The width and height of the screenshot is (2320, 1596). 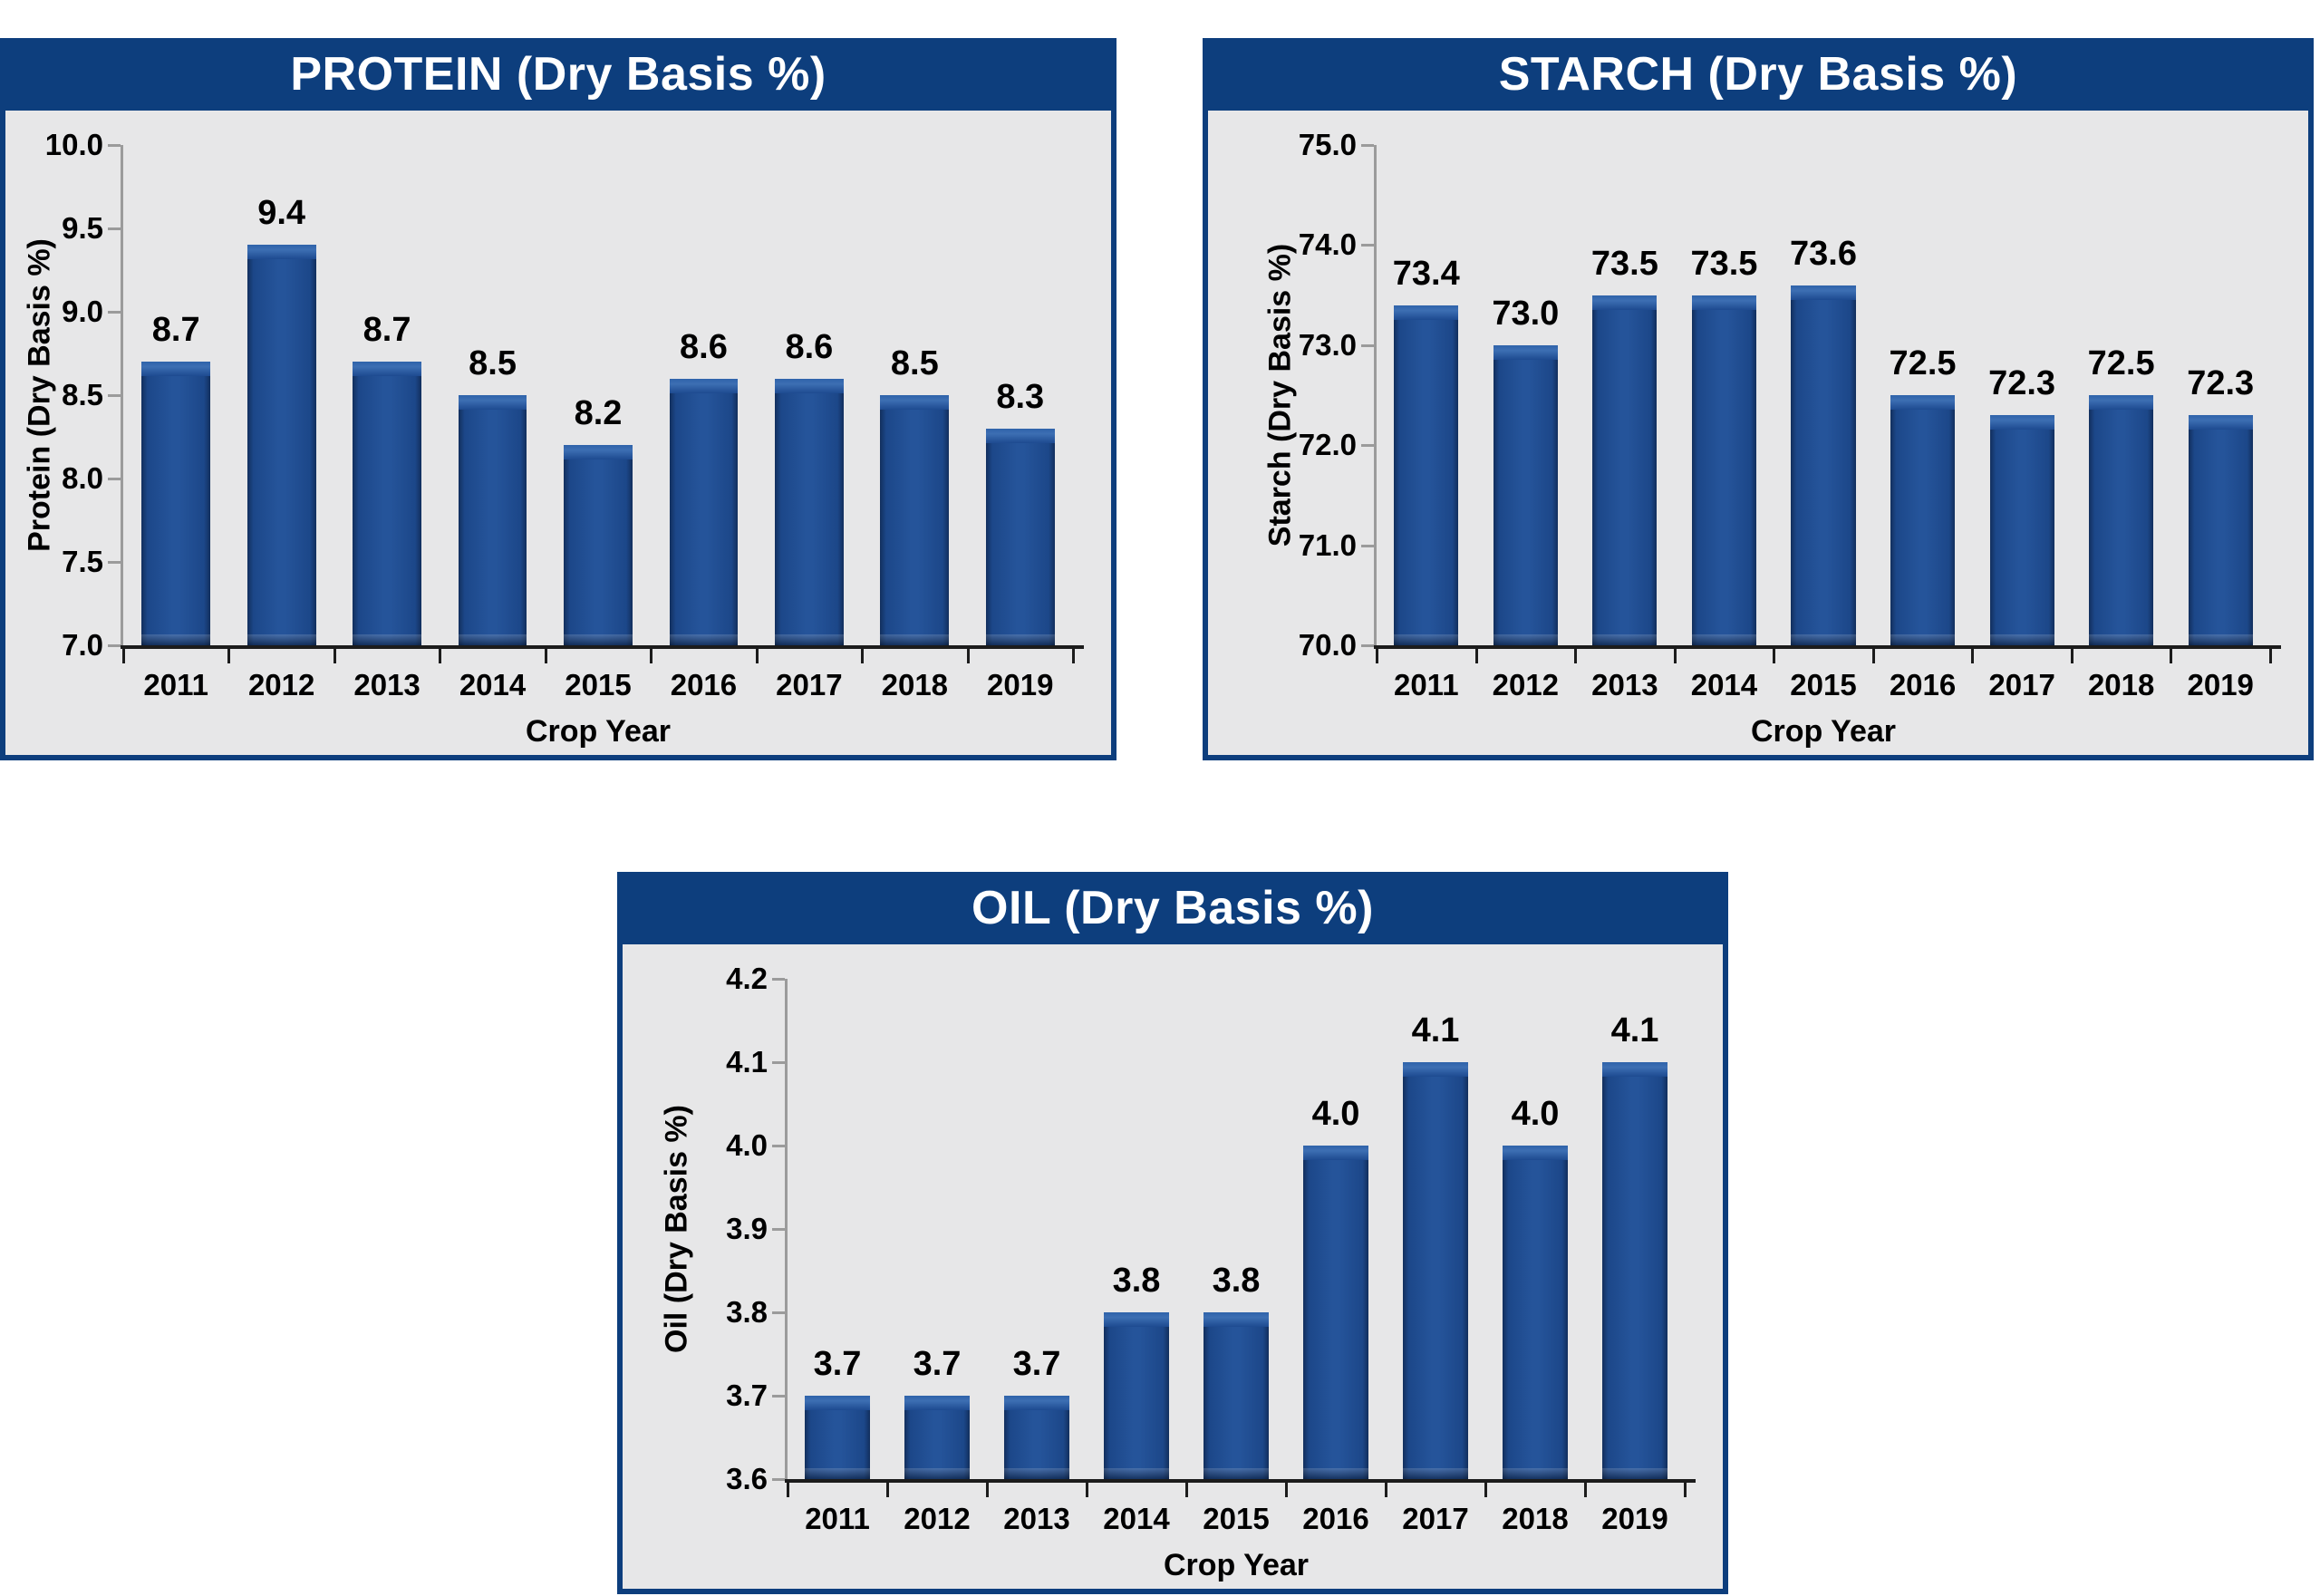 I want to click on y-tick-label: 9.0, so click(x=82, y=311).